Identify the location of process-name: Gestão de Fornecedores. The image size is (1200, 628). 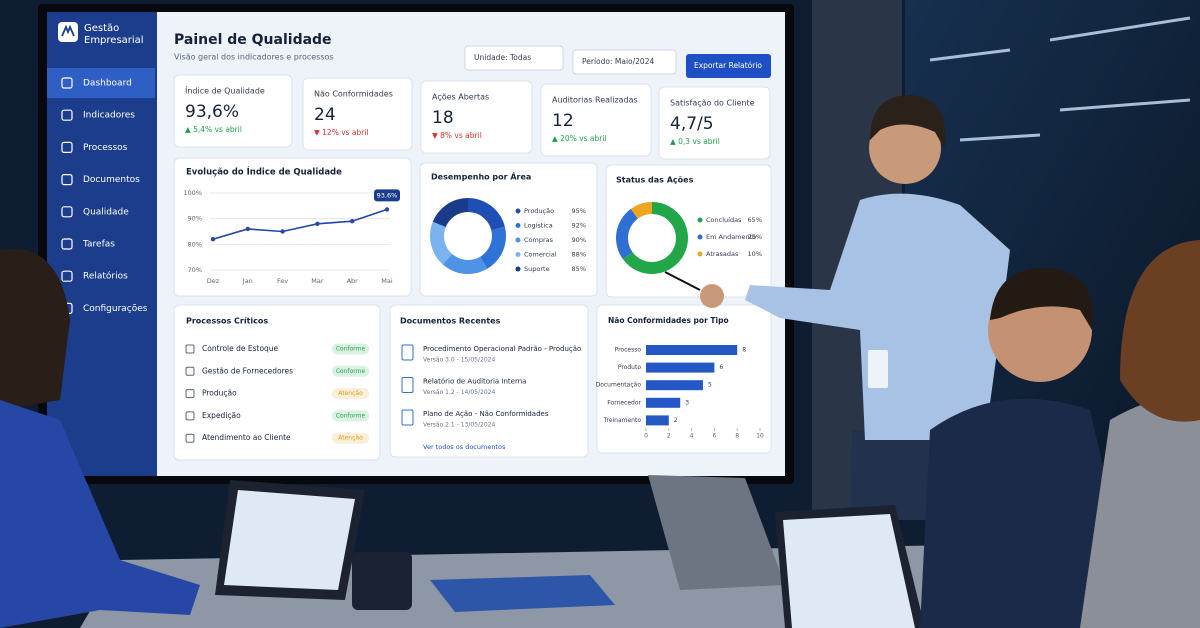
(247, 370).